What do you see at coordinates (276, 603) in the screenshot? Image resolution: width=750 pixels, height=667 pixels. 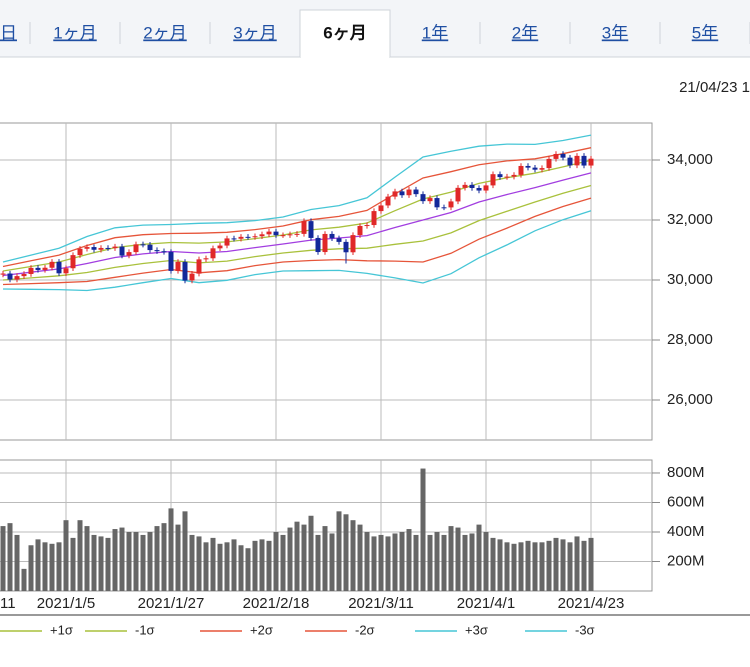 I see `x-tick-label: 2021/2/18` at bounding box center [276, 603].